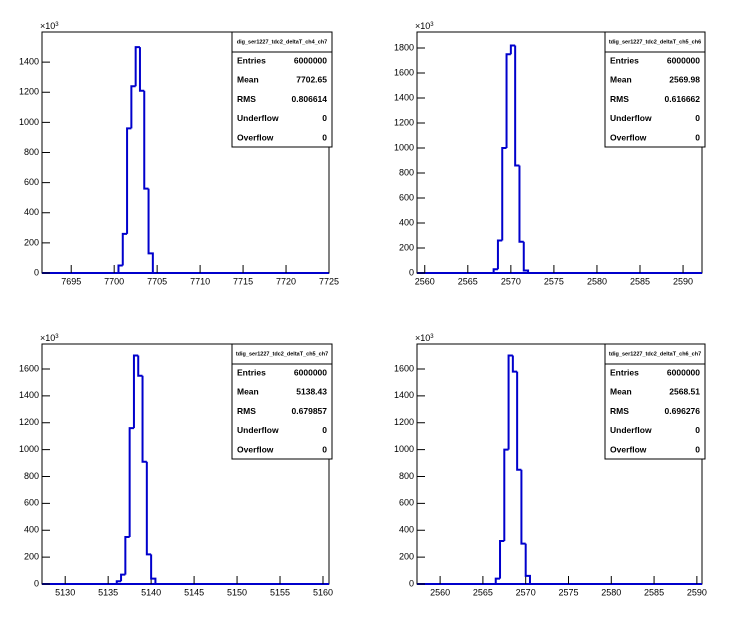 The image size is (746, 622). Describe the element at coordinates (282, 42) in the screenshot. I see `stats-title: dig_ser1227_tdc2_deltaT_ch4_ch7` at that location.